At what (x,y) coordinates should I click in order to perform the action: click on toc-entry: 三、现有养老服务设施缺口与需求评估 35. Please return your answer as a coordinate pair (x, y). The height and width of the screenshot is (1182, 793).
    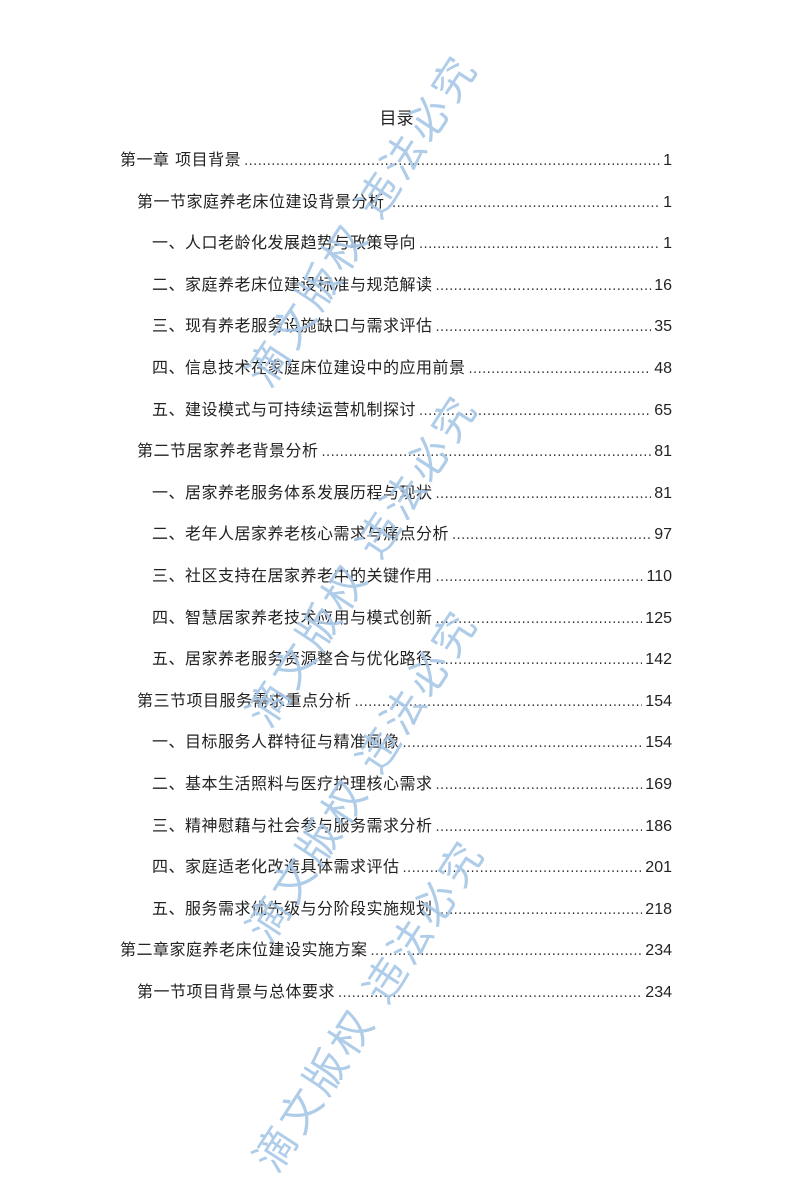
    Looking at the image, I should click on (412, 324).